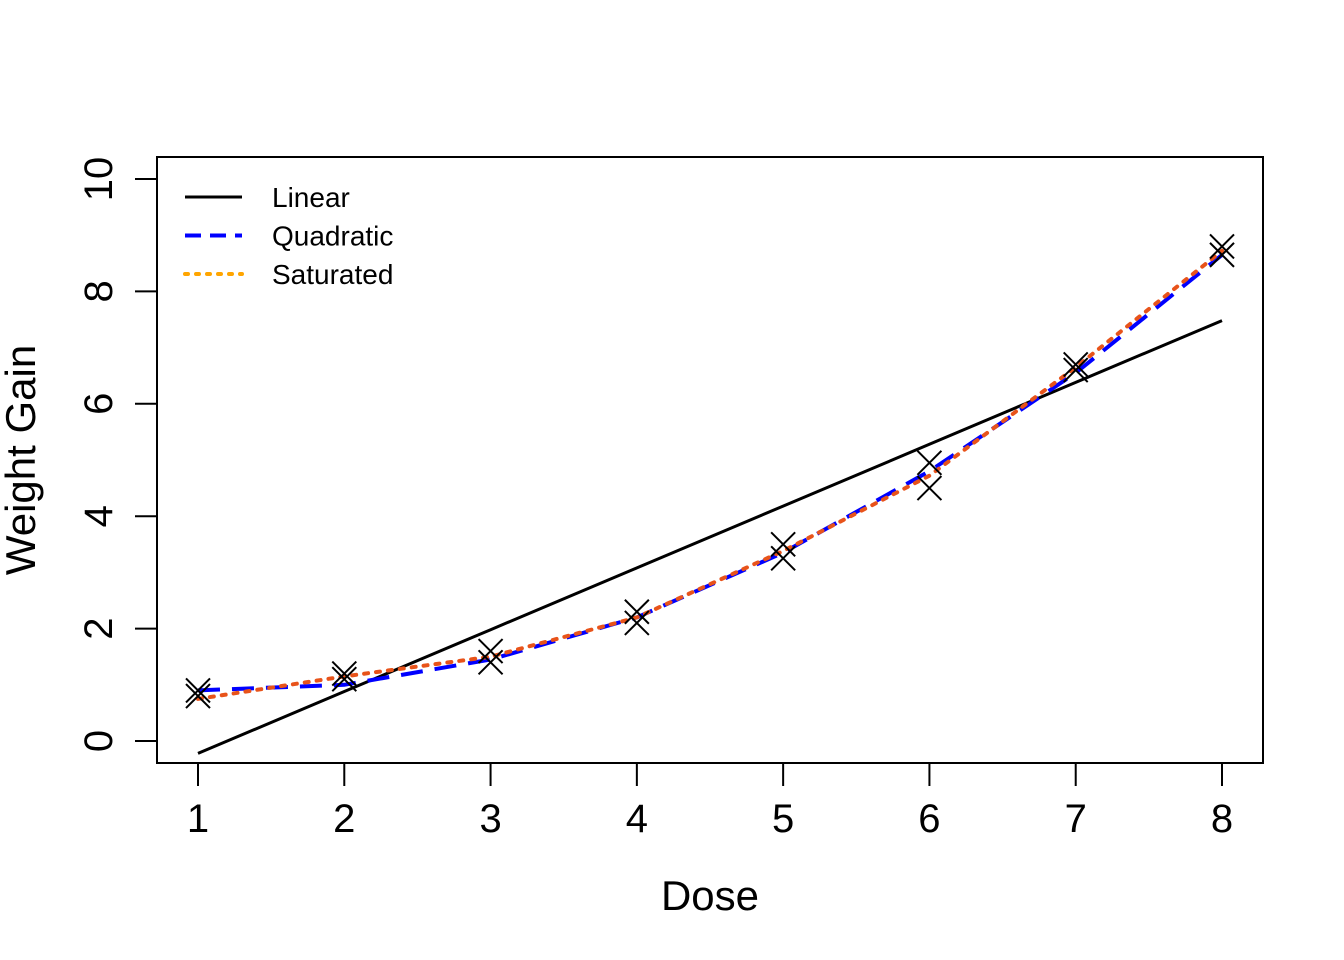 This screenshot has height=960, width=1344. Describe the element at coordinates (99, 179) in the screenshot. I see `y-tick-label: 10` at that location.